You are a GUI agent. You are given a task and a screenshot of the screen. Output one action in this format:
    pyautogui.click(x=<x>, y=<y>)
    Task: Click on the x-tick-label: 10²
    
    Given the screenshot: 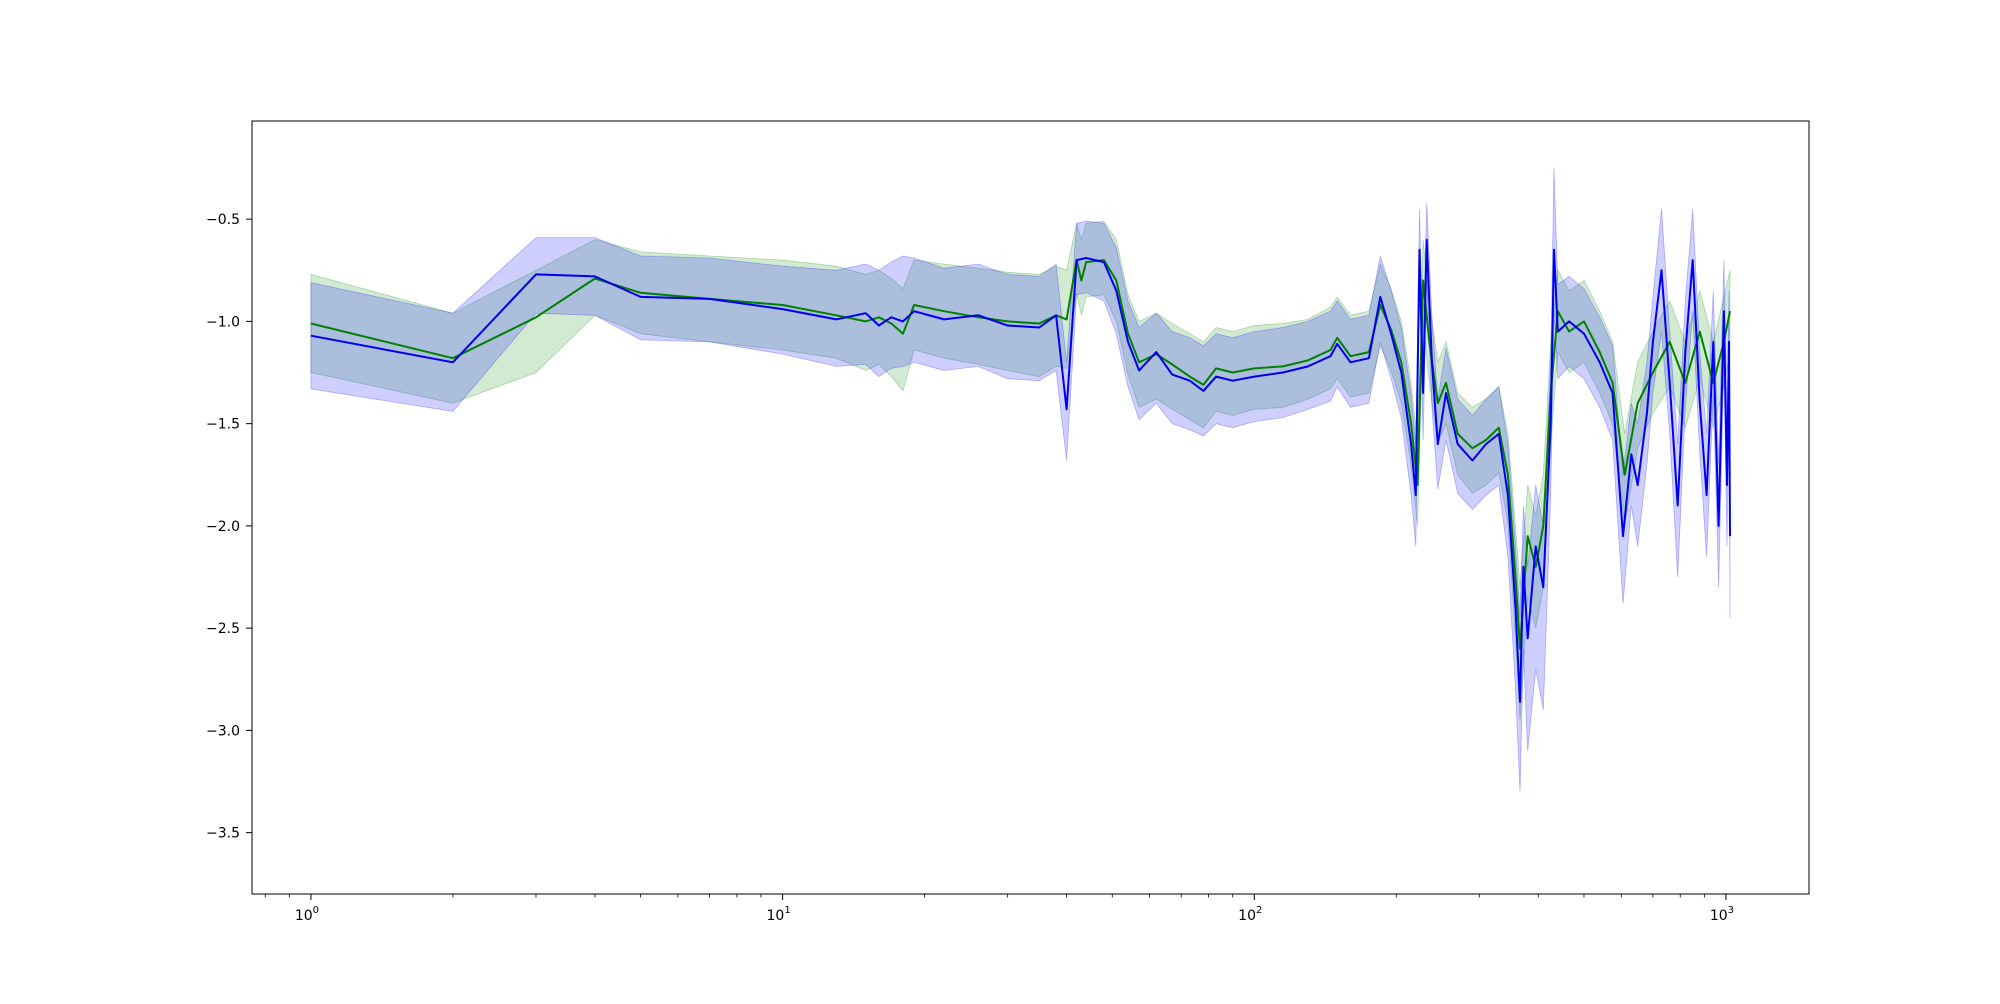 What is the action you would take?
    pyautogui.click(x=1250, y=914)
    